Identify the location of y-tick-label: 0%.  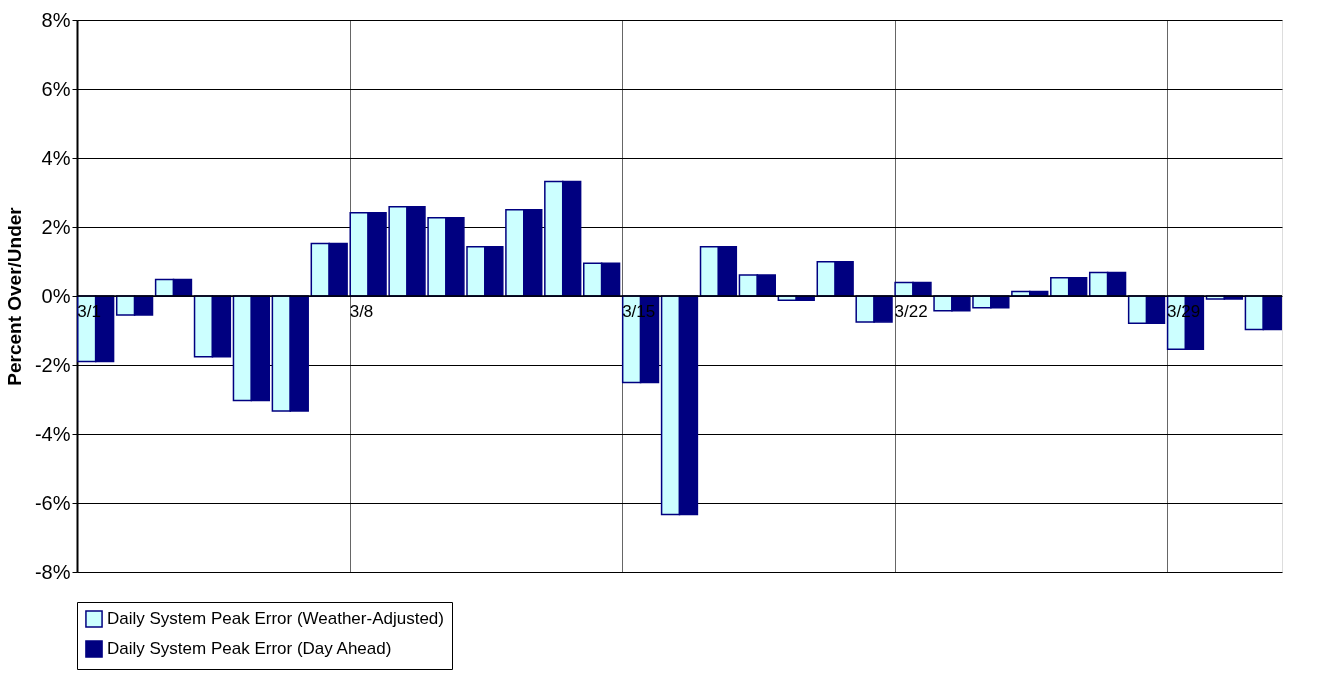
(56, 295).